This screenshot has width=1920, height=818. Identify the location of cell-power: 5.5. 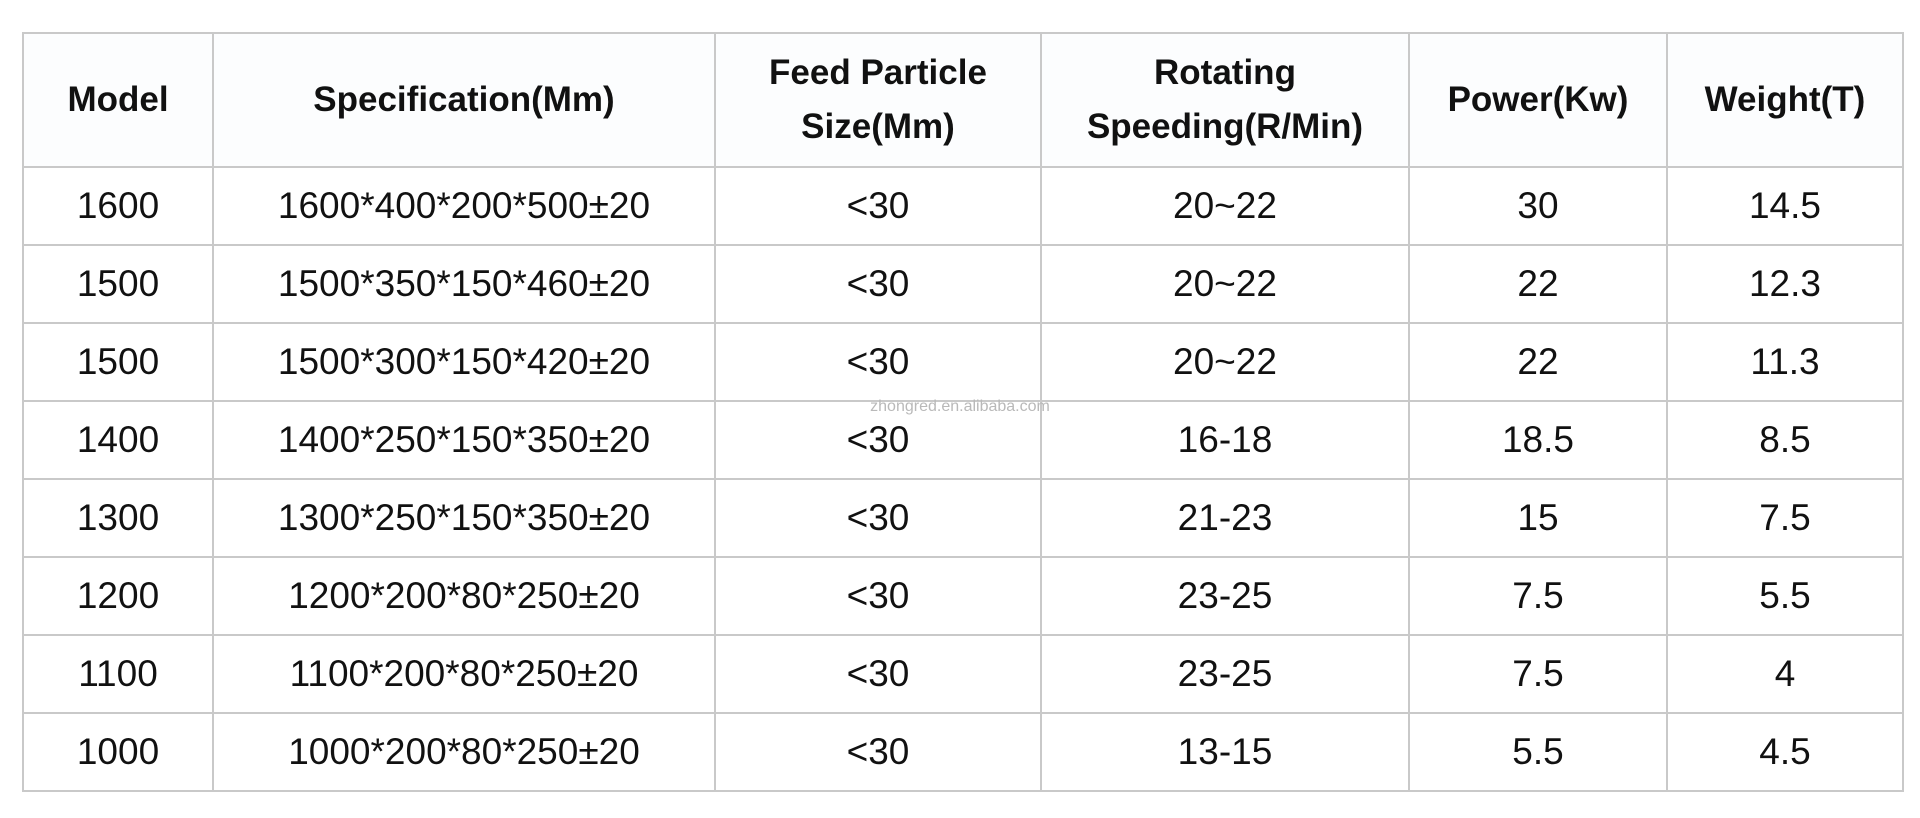
(1538, 752).